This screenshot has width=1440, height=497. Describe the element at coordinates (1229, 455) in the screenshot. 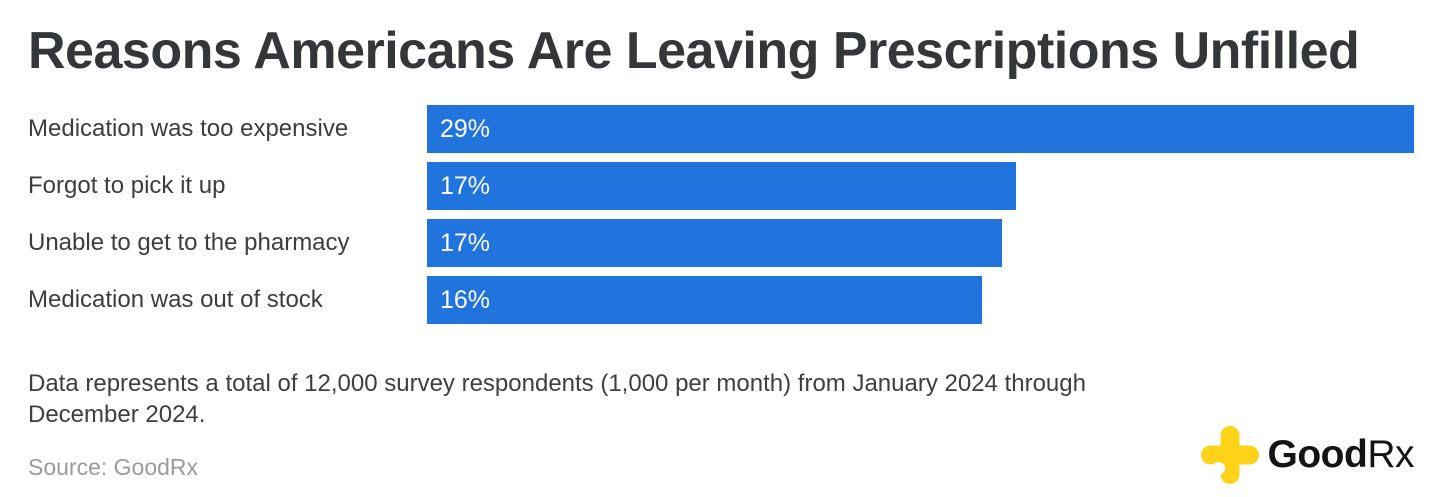

I see `goodrx-cross-icon` at that location.